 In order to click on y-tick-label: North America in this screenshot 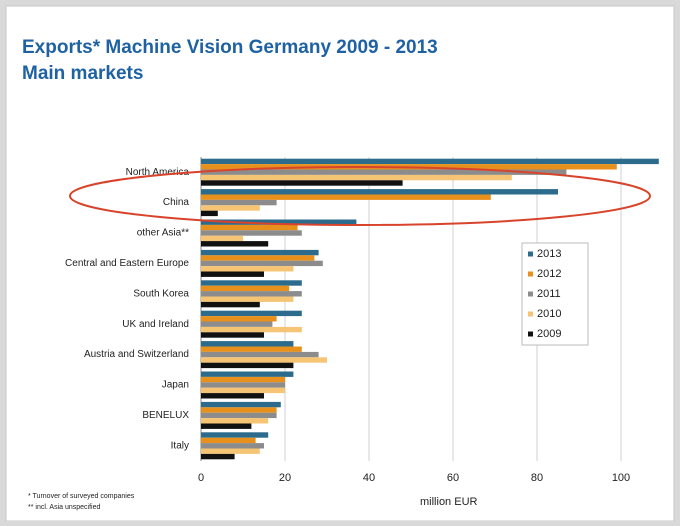, I will do `click(158, 172)`.